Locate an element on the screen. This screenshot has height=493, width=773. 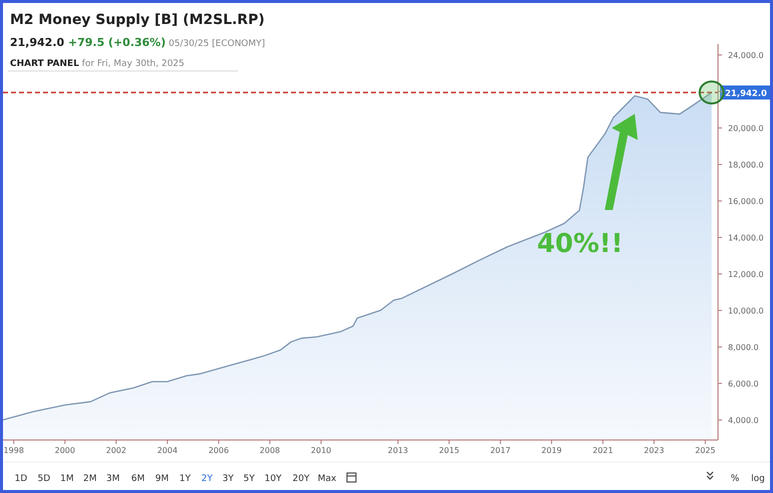
text: 2Y is located at coordinates (207, 479).